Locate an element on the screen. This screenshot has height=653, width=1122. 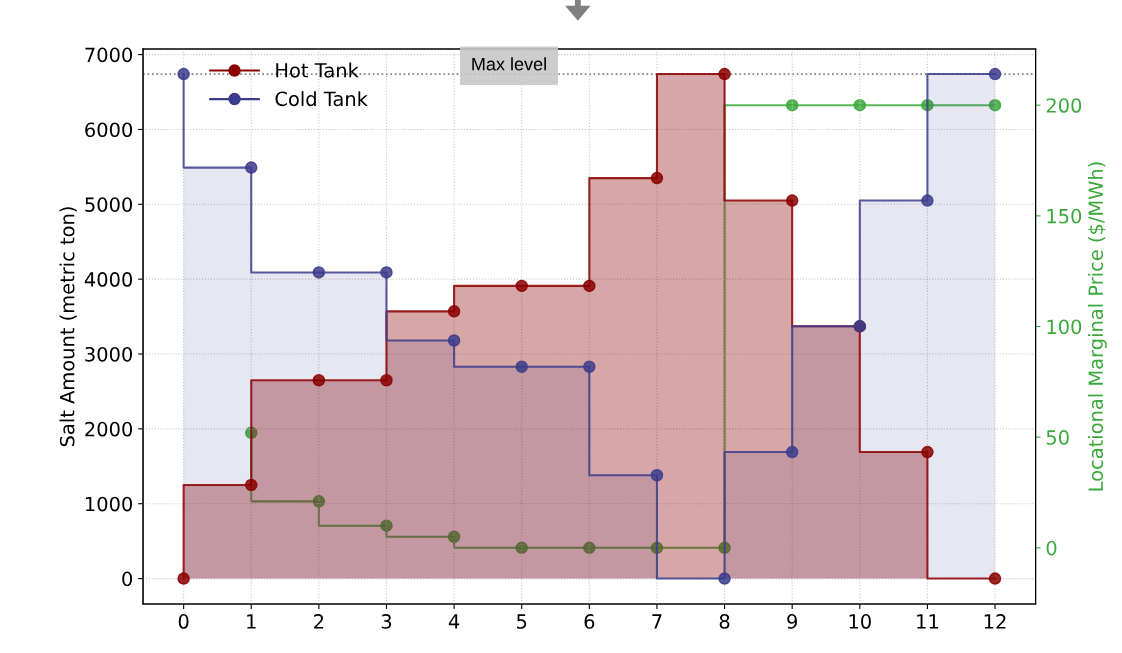
y2-tick-label: 200 is located at coordinates (1064, 105).